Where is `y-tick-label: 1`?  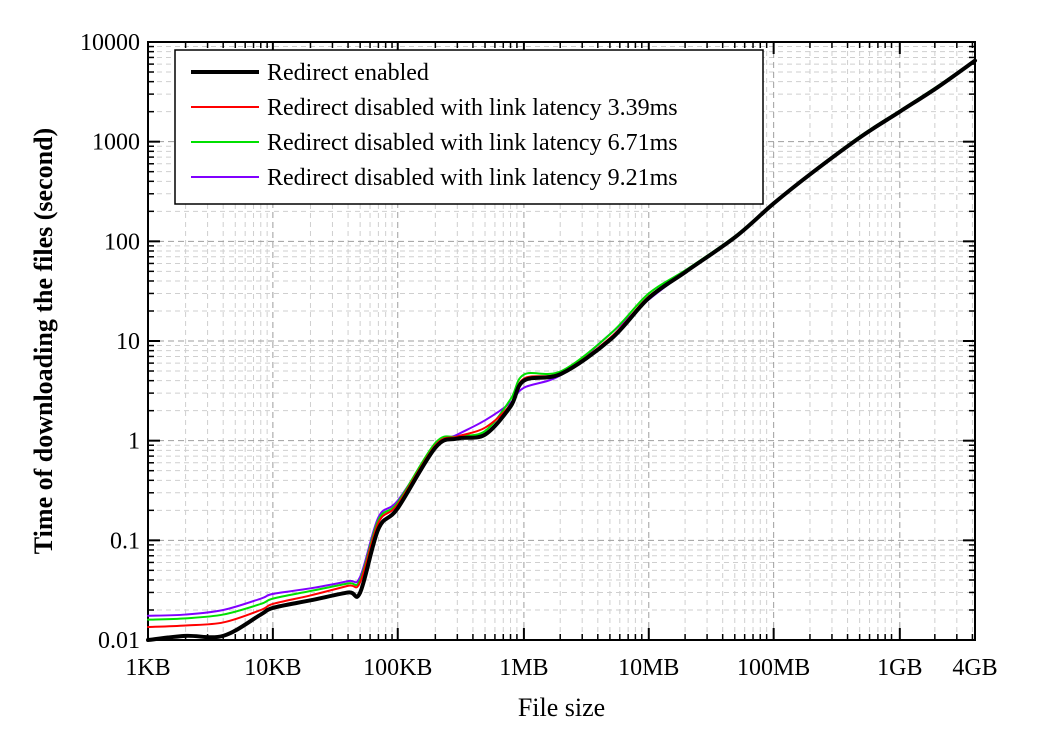
y-tick-label: 1 is located at coordinates (134, 442).